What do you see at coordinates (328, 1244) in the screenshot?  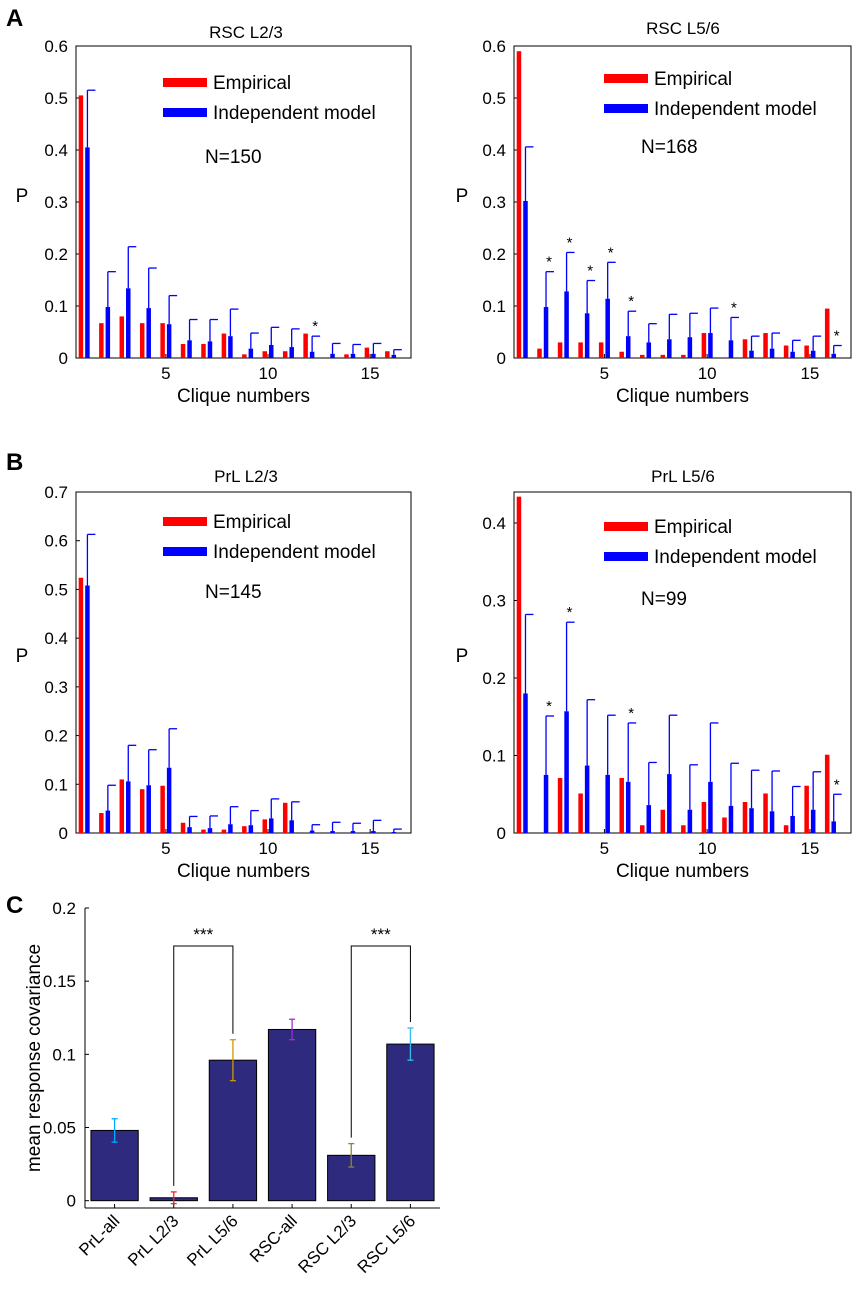 I see `category-label: RSC L2/3` at bounding box center [328, 1244].